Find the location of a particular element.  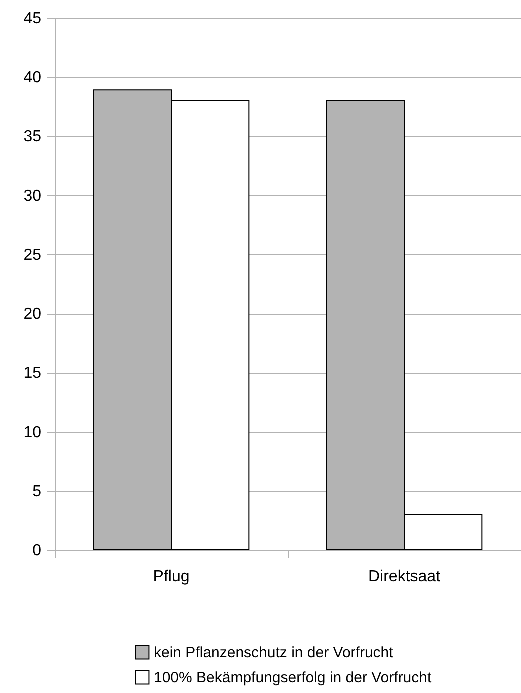

y-tick-label: 10 is located at coordinates (33, 433).